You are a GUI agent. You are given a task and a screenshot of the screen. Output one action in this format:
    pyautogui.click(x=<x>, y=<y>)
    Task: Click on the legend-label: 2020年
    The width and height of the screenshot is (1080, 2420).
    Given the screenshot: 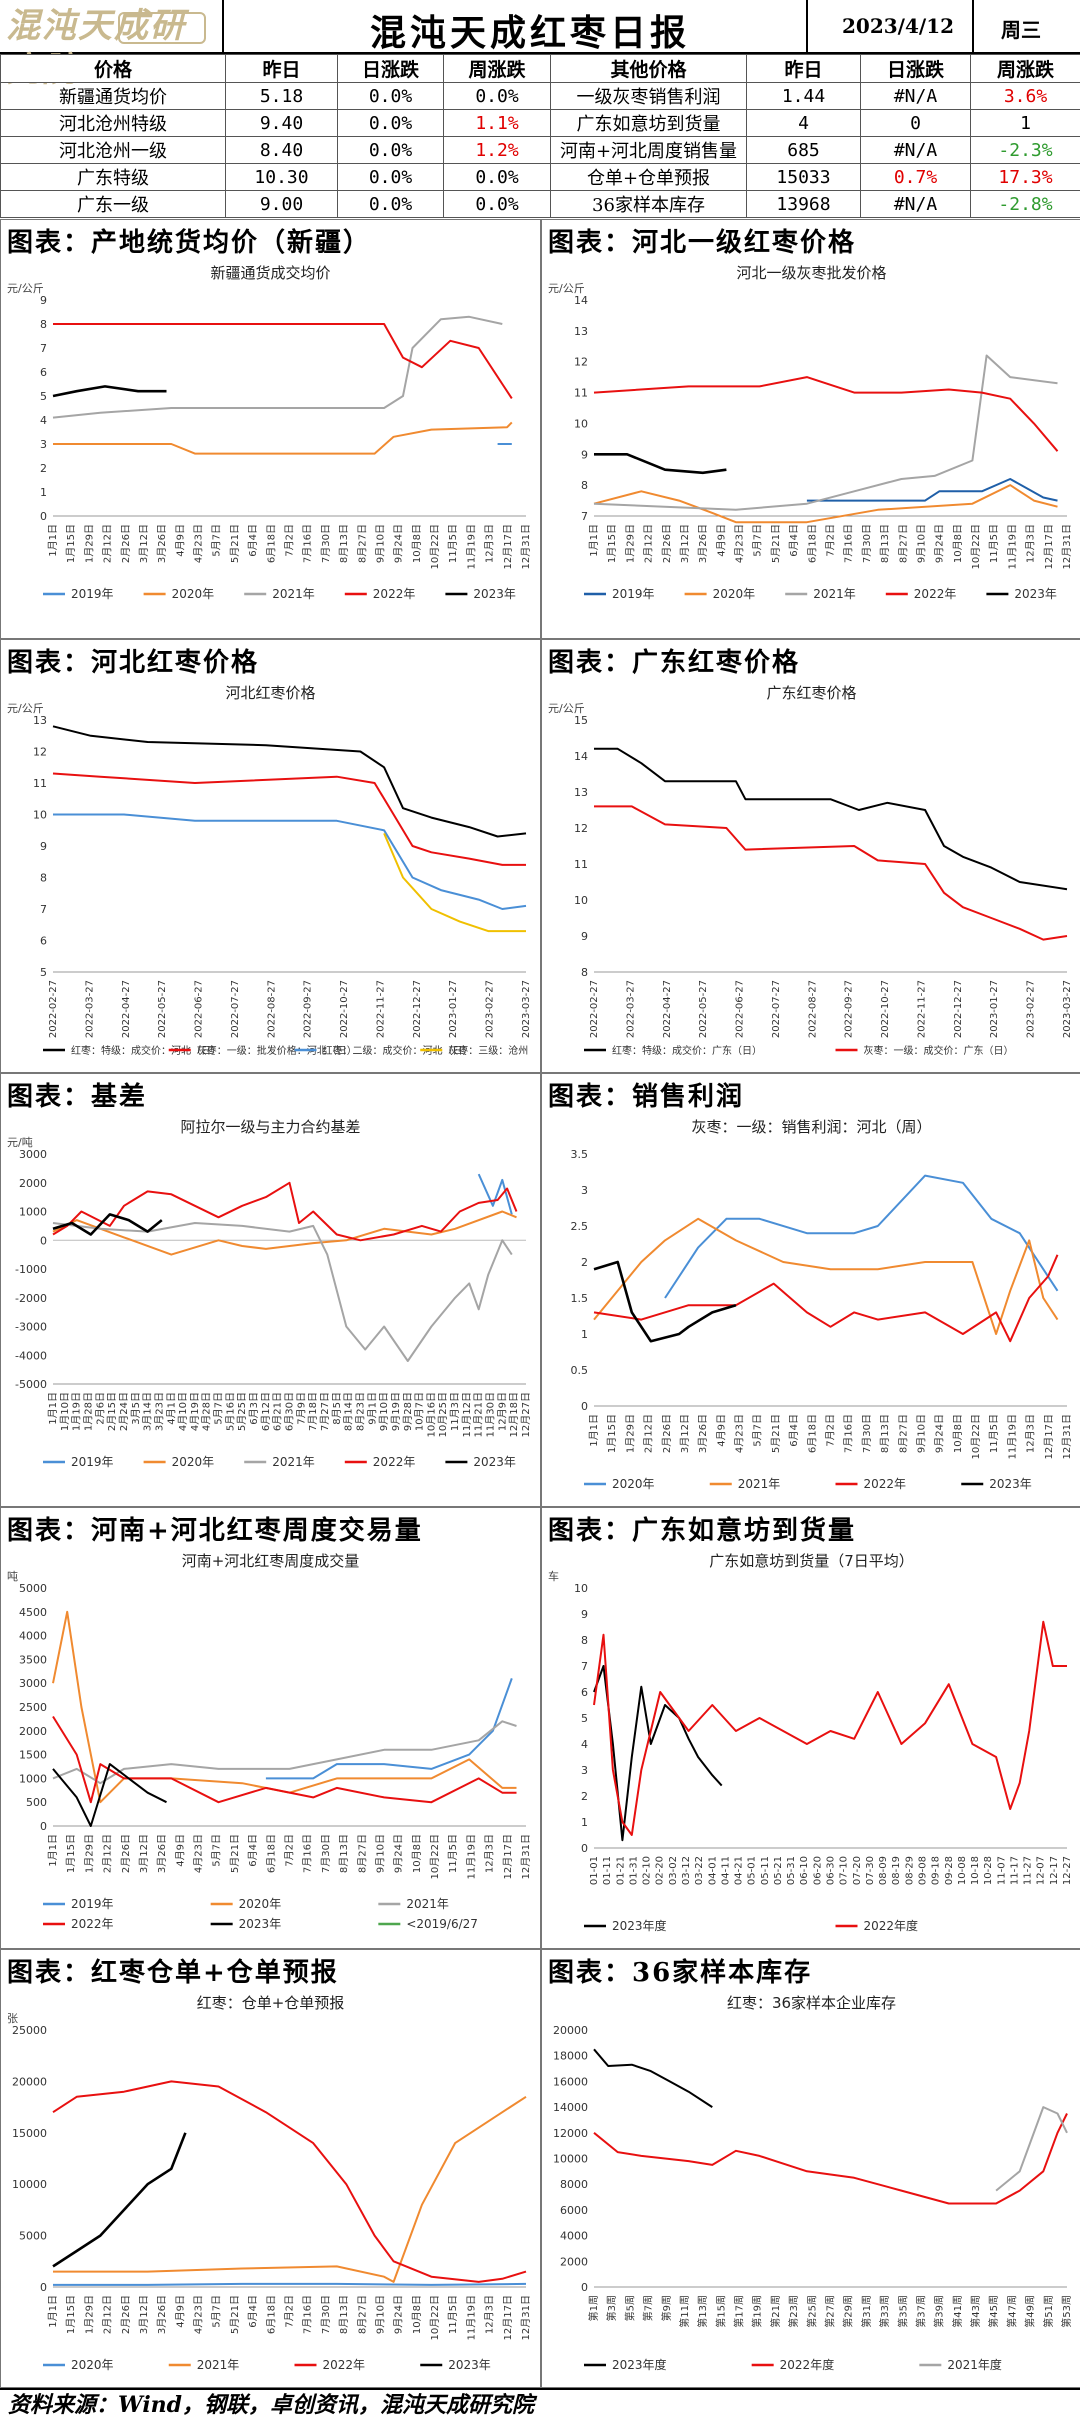 What is the action you would take?
    pyautogui.click(x=193, y=594)
    